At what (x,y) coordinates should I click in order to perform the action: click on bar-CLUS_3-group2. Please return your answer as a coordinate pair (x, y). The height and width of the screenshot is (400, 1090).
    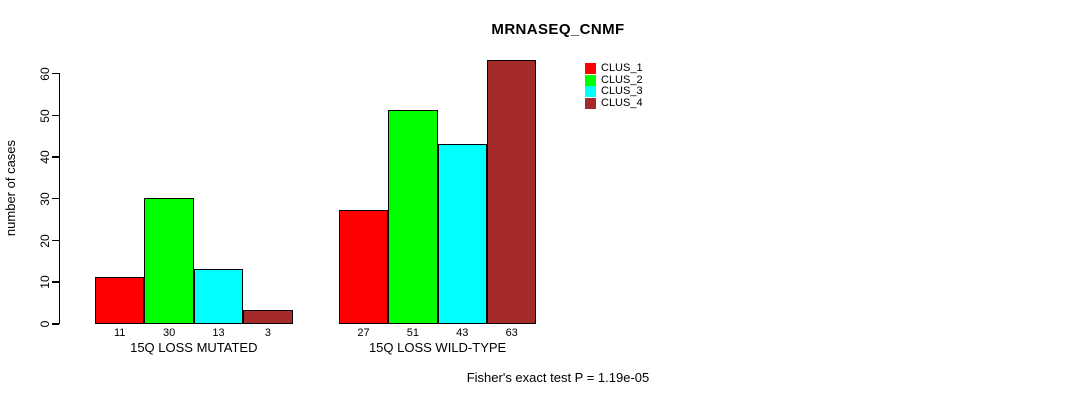
    Looking at the image, I should click on (462, 234).